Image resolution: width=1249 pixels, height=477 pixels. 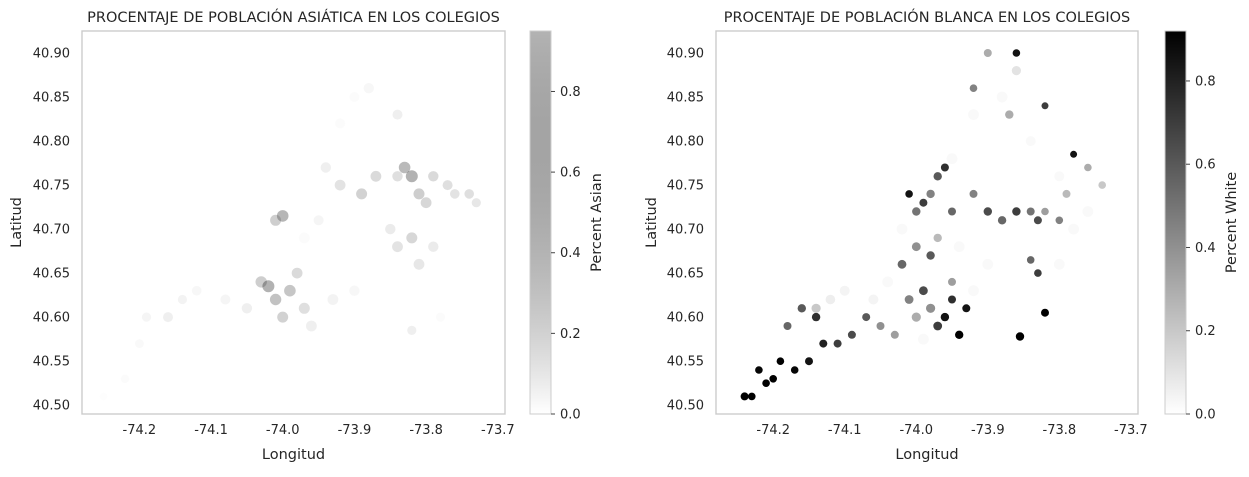 What do you see at coordinates (51, 186) in the screenshot?
I see `asian-ytick-label: 40.75` at bounding box center [51, 186].